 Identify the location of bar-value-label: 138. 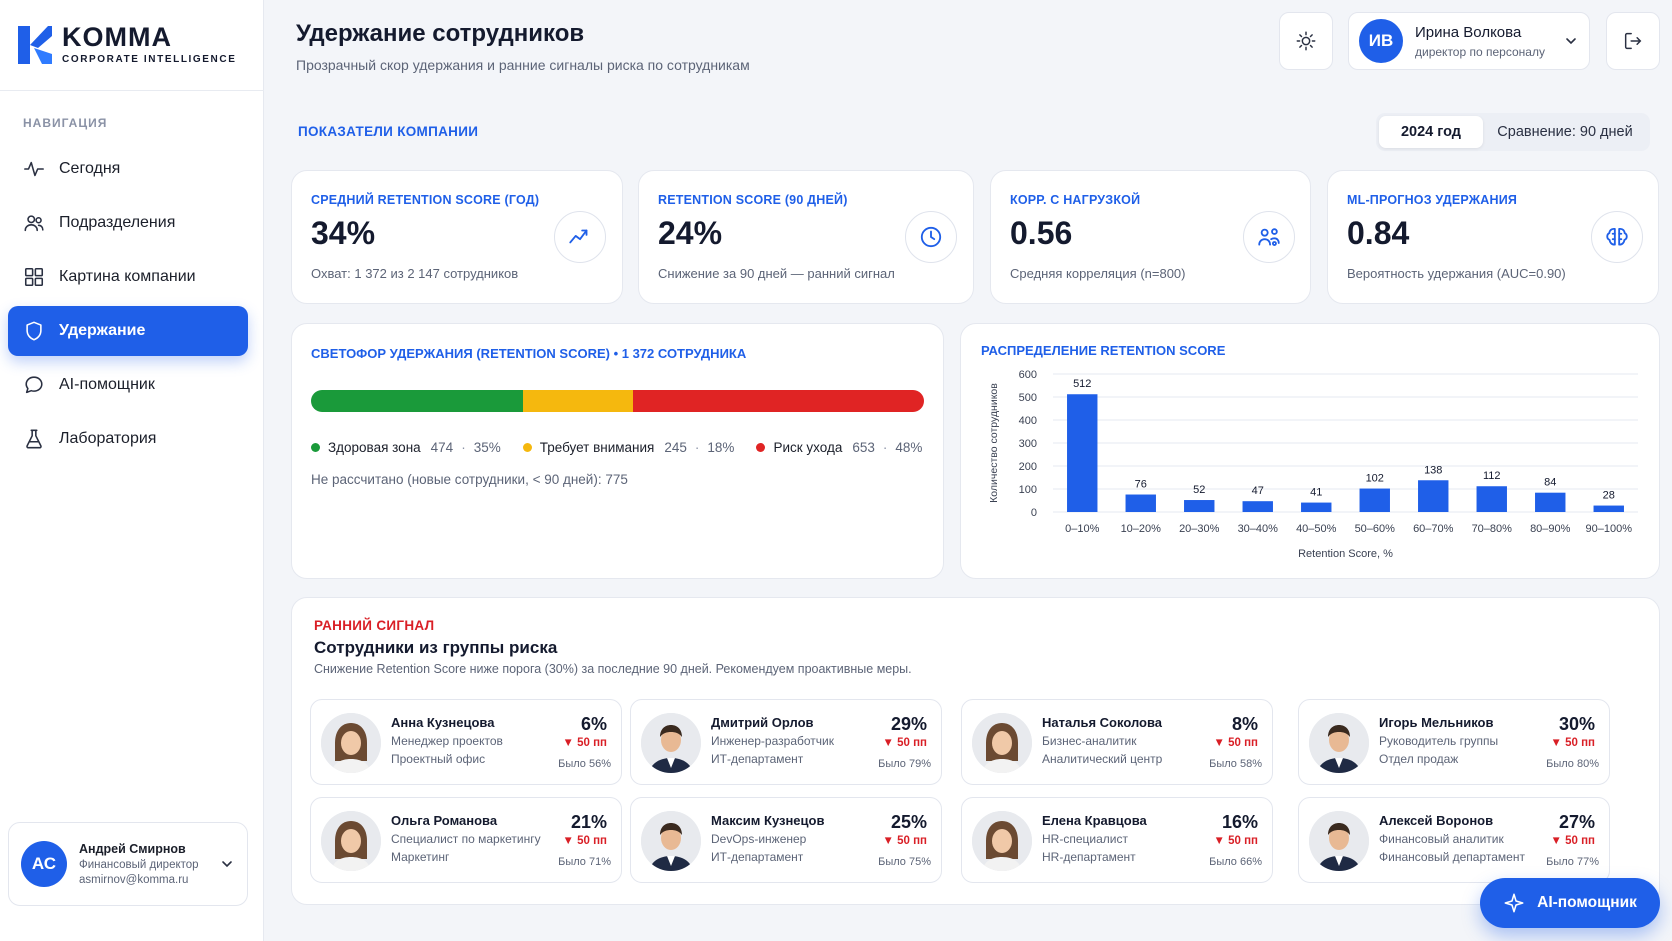
(1433, 470).